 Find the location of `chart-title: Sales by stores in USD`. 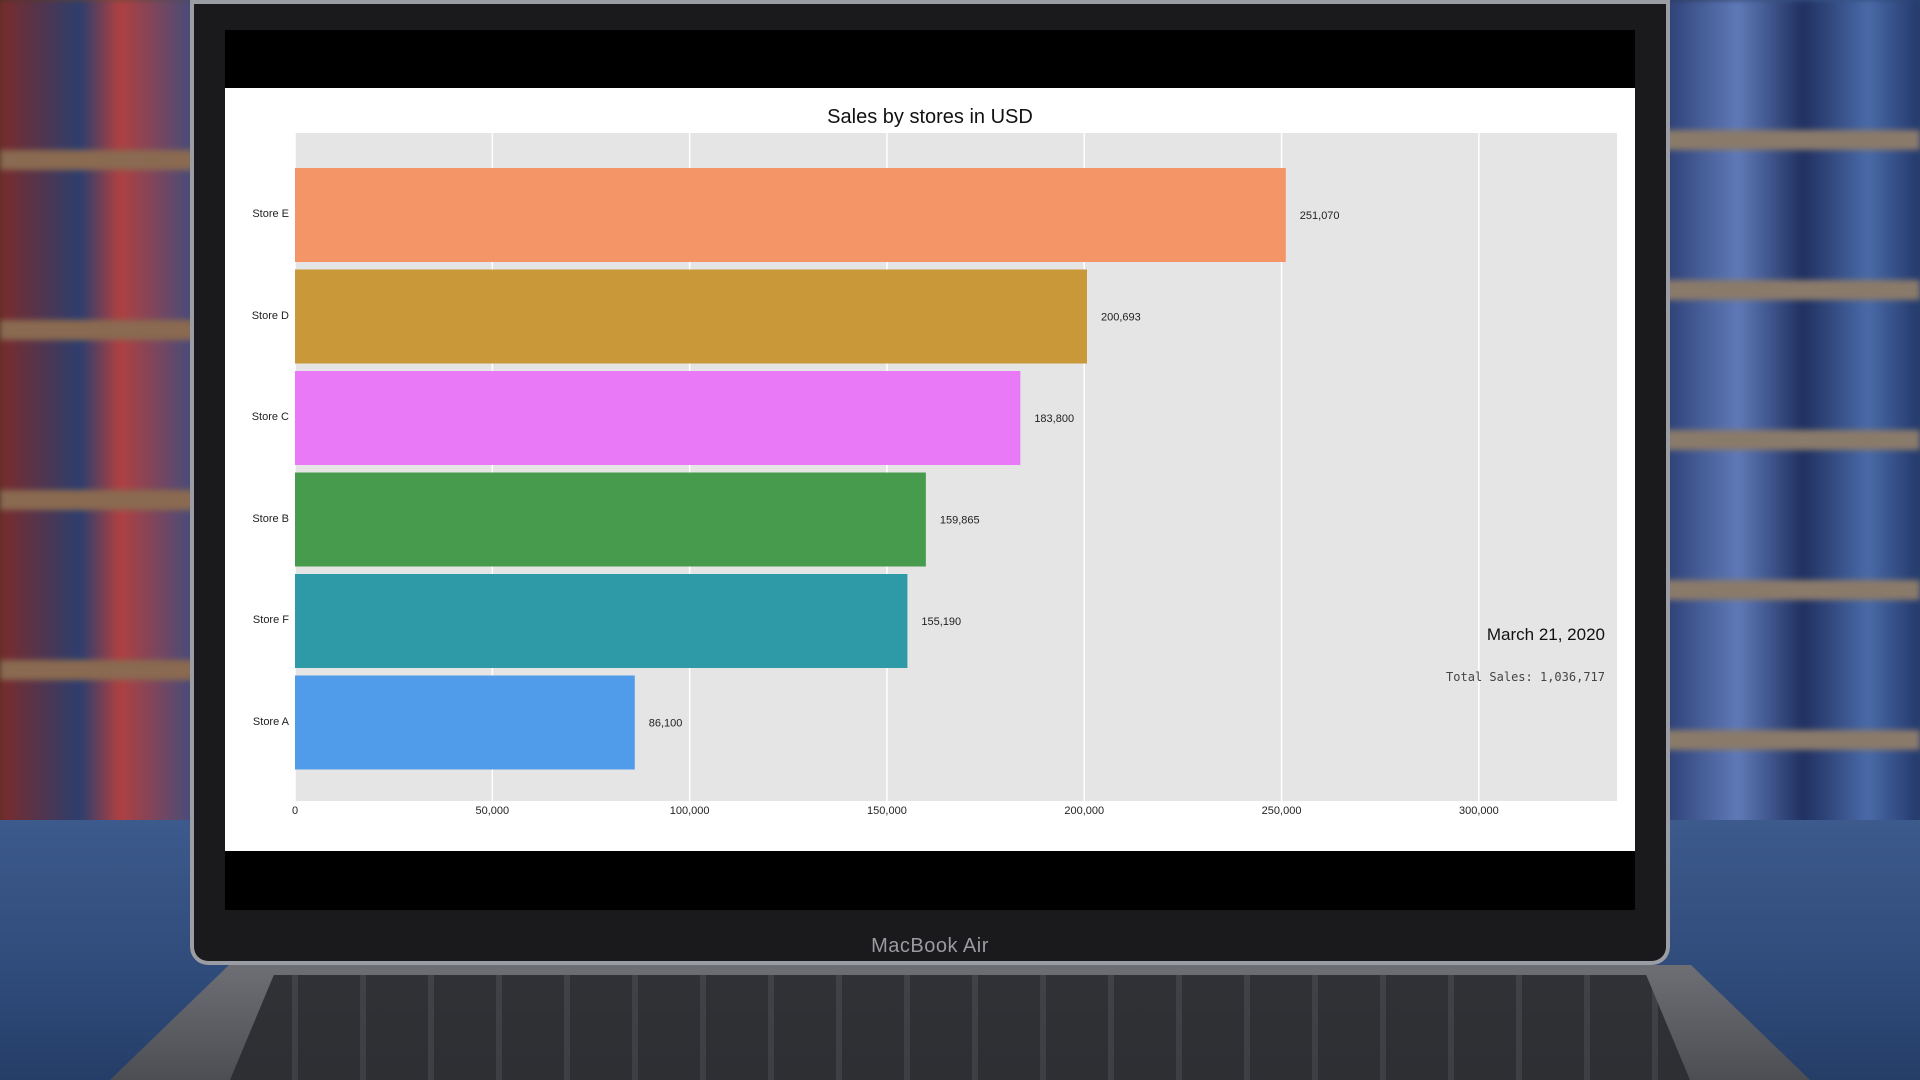

chart-title: Sales by stores in USD is located at coordinates (930, 117).